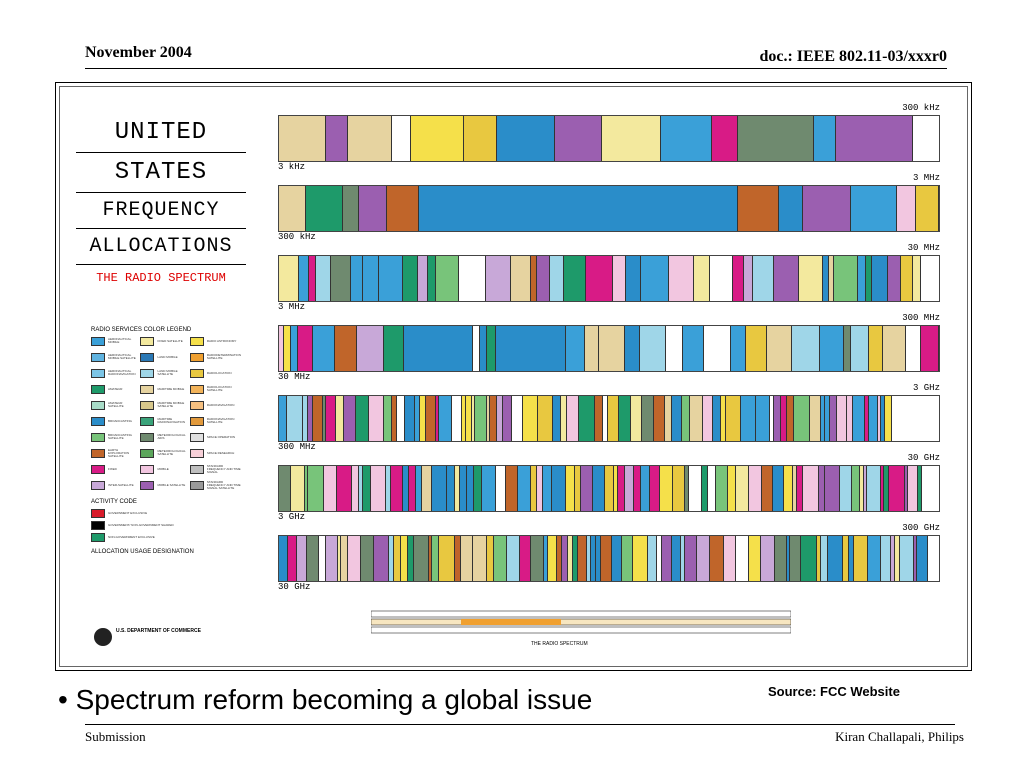 This screenshot has height=768, width=1024. Describe the element at coordinates (161, 278) in the screenshot. I see `poster-subtitle: THE RADIO SPECTRUM` at that location.